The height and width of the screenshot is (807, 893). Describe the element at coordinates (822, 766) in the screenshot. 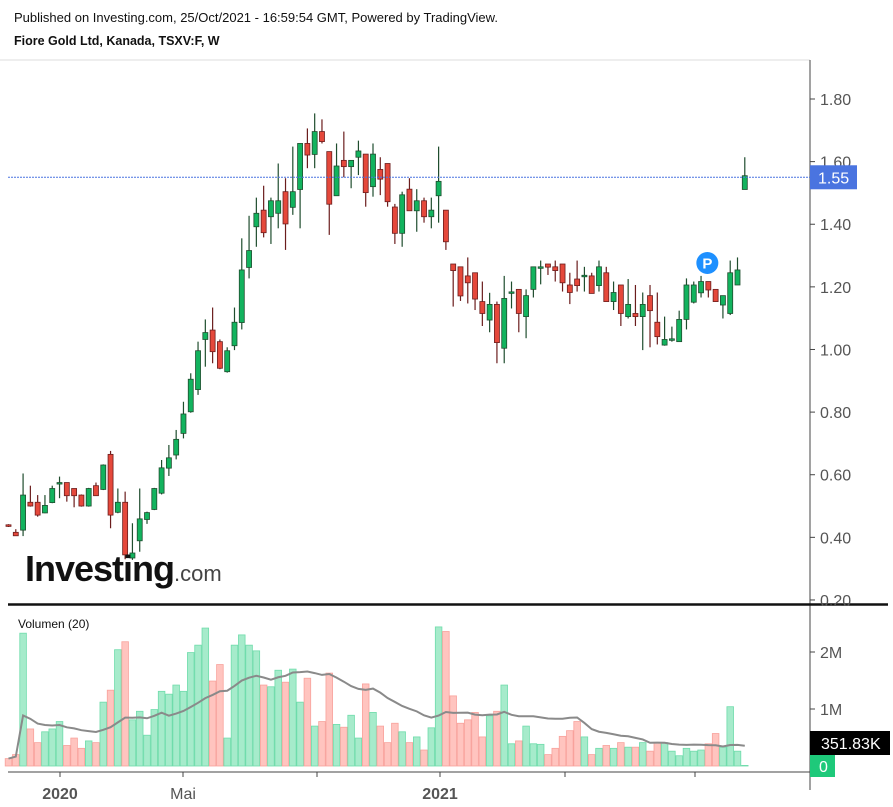

I see `volume-zero-badge` at that location.